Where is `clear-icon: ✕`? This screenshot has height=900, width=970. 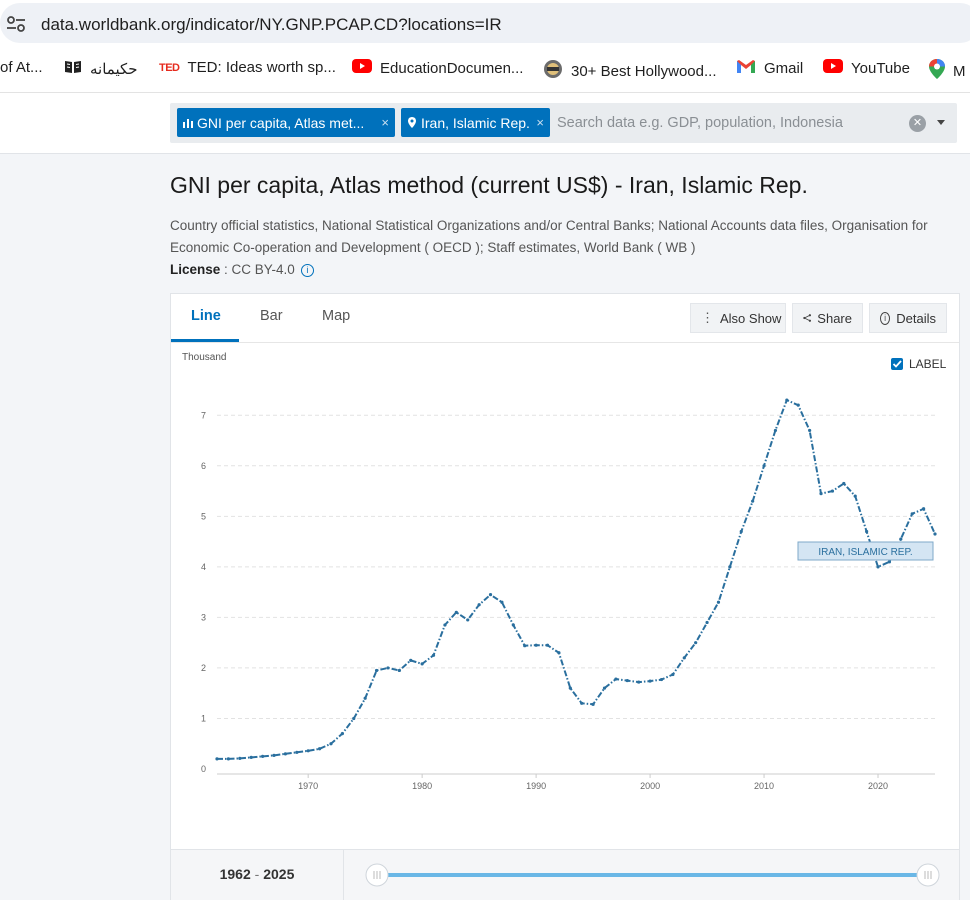
clear-icon: ✕ is located at coordinates (917, 123).